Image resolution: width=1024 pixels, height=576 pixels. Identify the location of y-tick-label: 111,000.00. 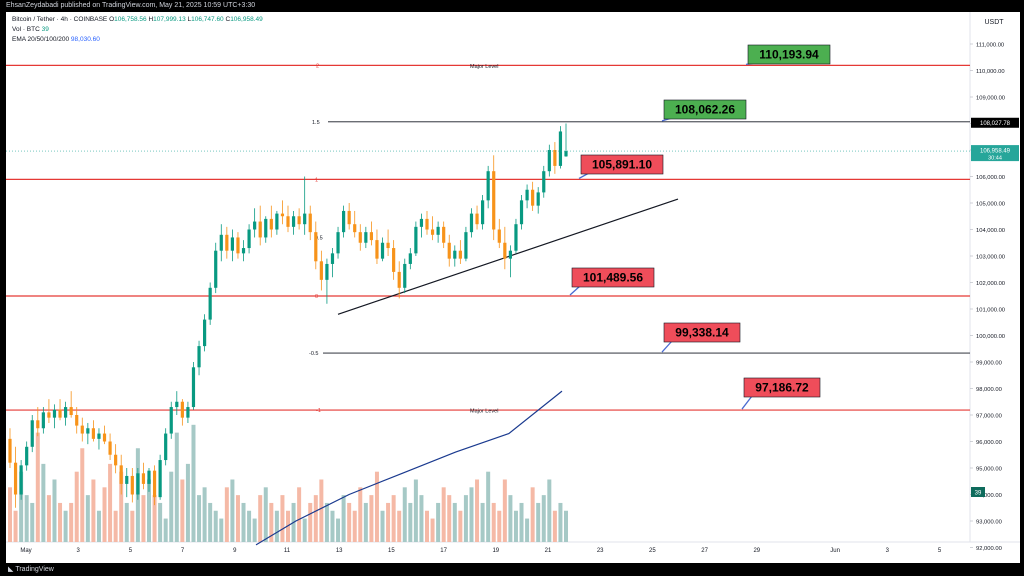
(990, 45).